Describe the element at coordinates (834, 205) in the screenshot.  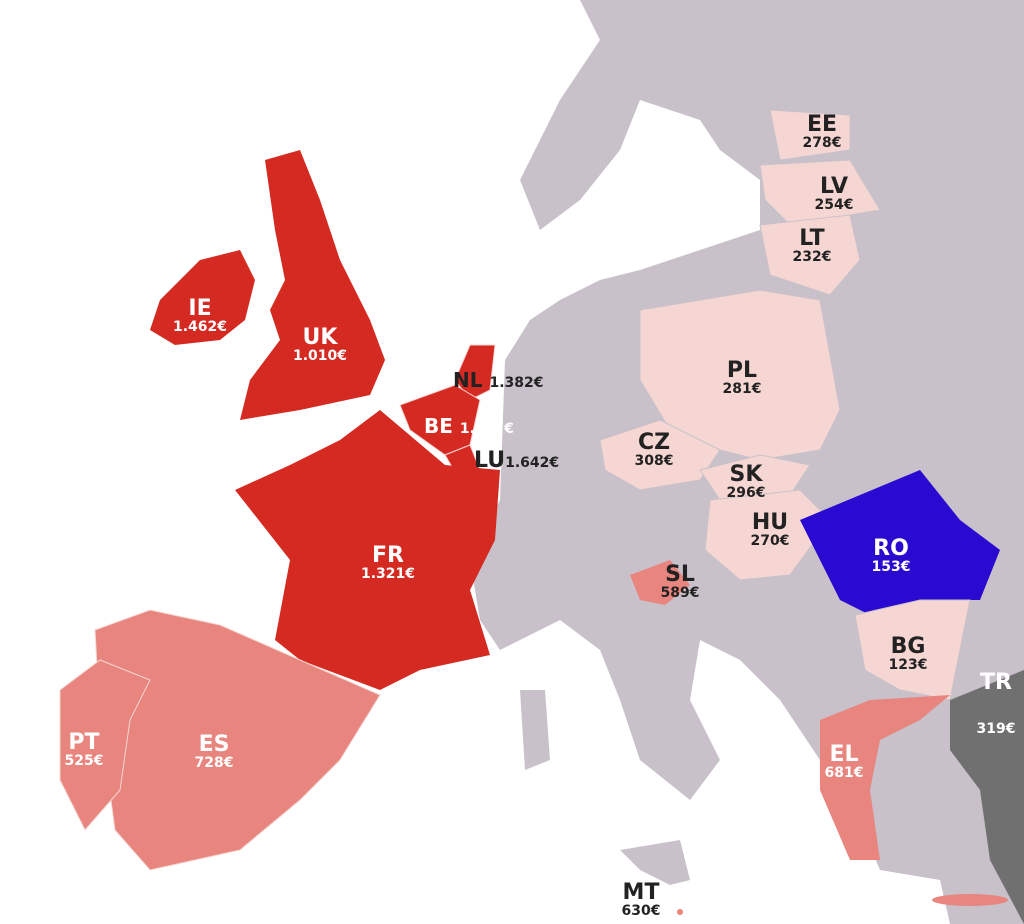
I see `country-value: 254€` at that location.